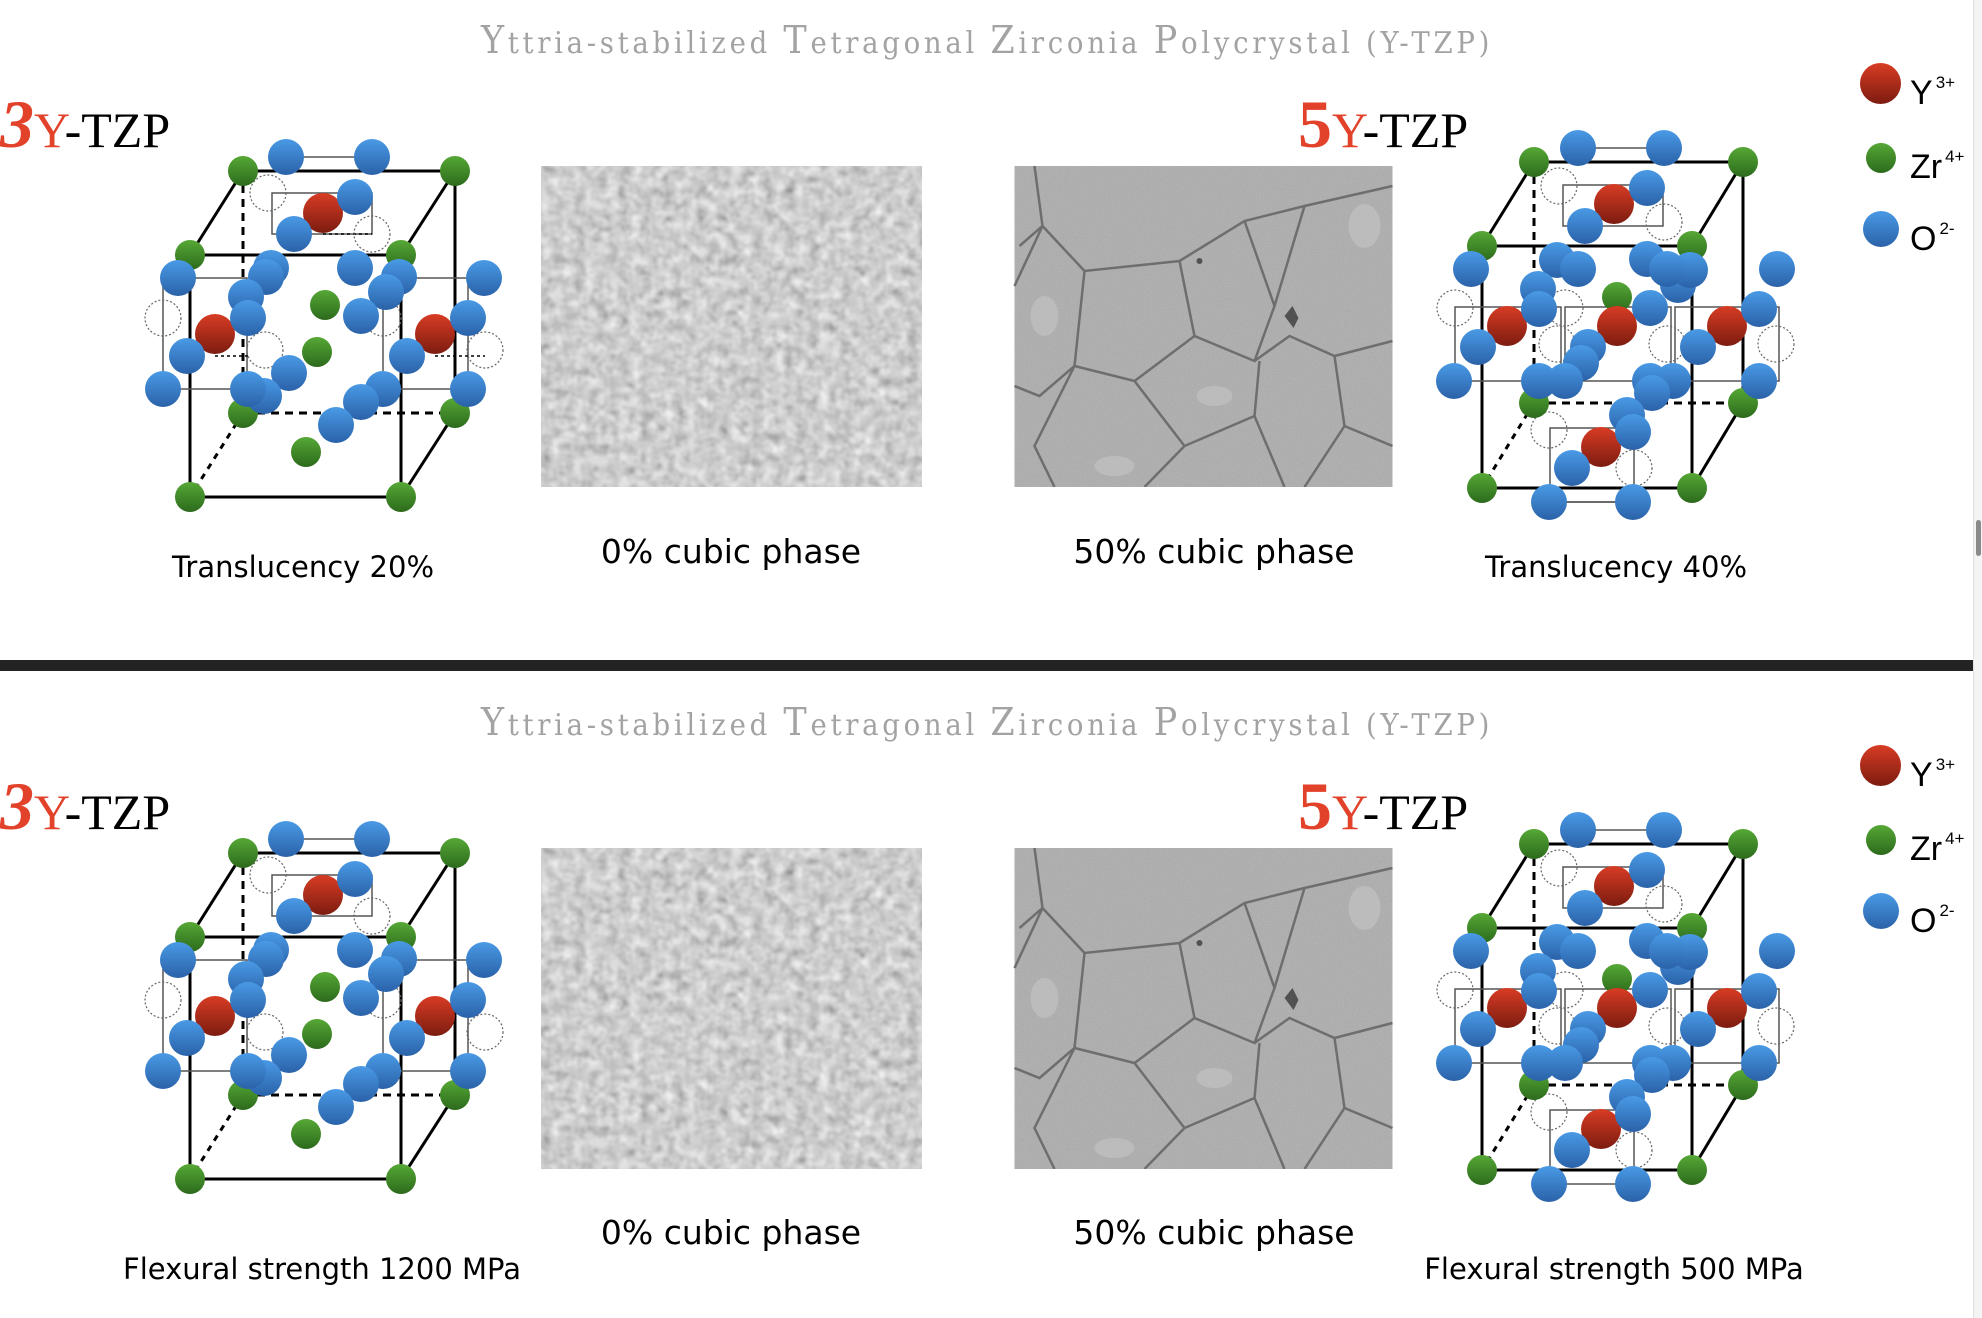 The width and height of the screenshot is (1982, 1318). Describe the element at coordinates (322, 1269) in the screenshot. I see `caption-3y-property: Flexural strength 1200 MPa` at that location.